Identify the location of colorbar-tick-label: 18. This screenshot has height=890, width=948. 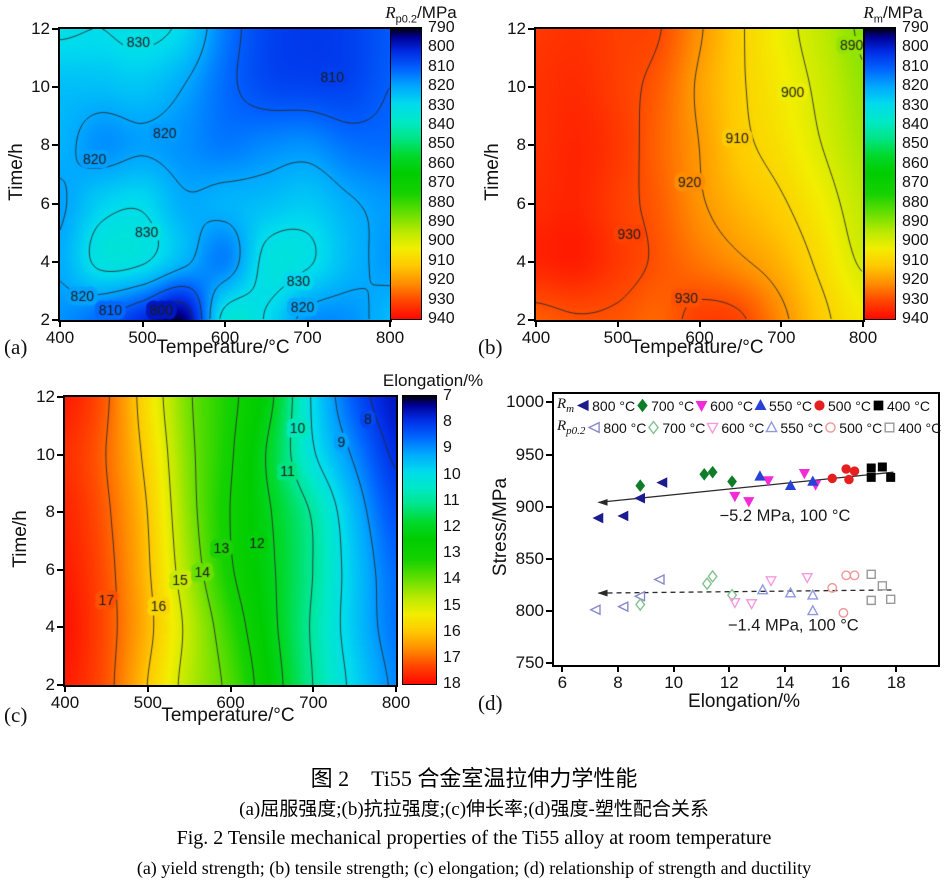
(452, 683).